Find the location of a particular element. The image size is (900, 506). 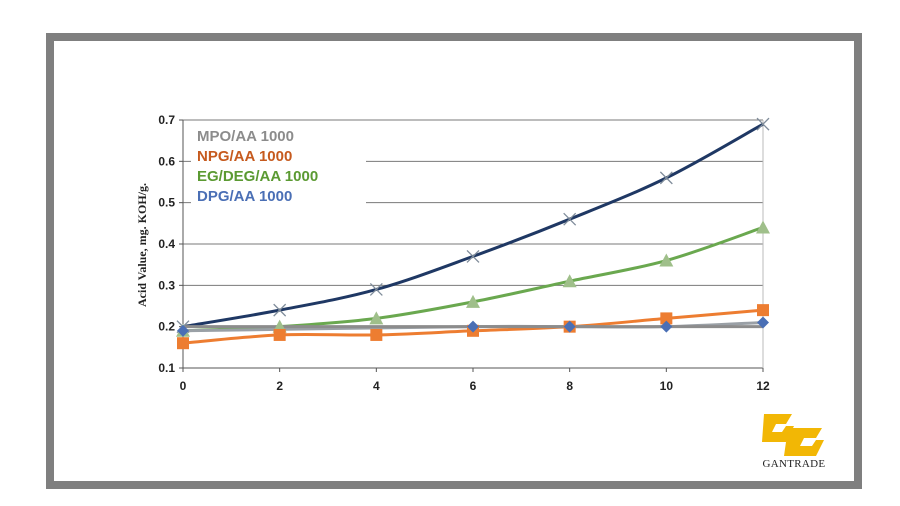

x-tick-label: 8 is located at coordinates (569, 386).